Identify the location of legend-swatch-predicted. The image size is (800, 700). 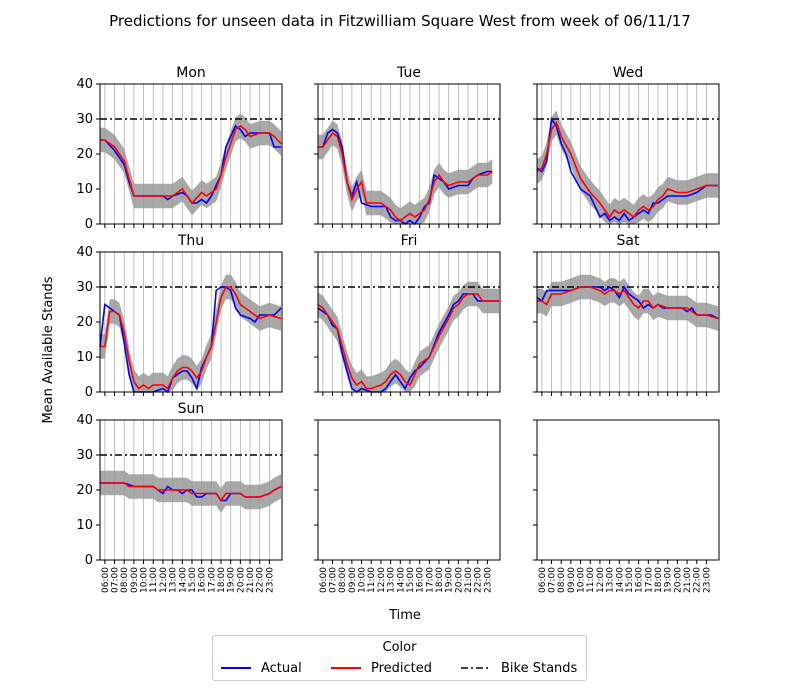
(346, 668).